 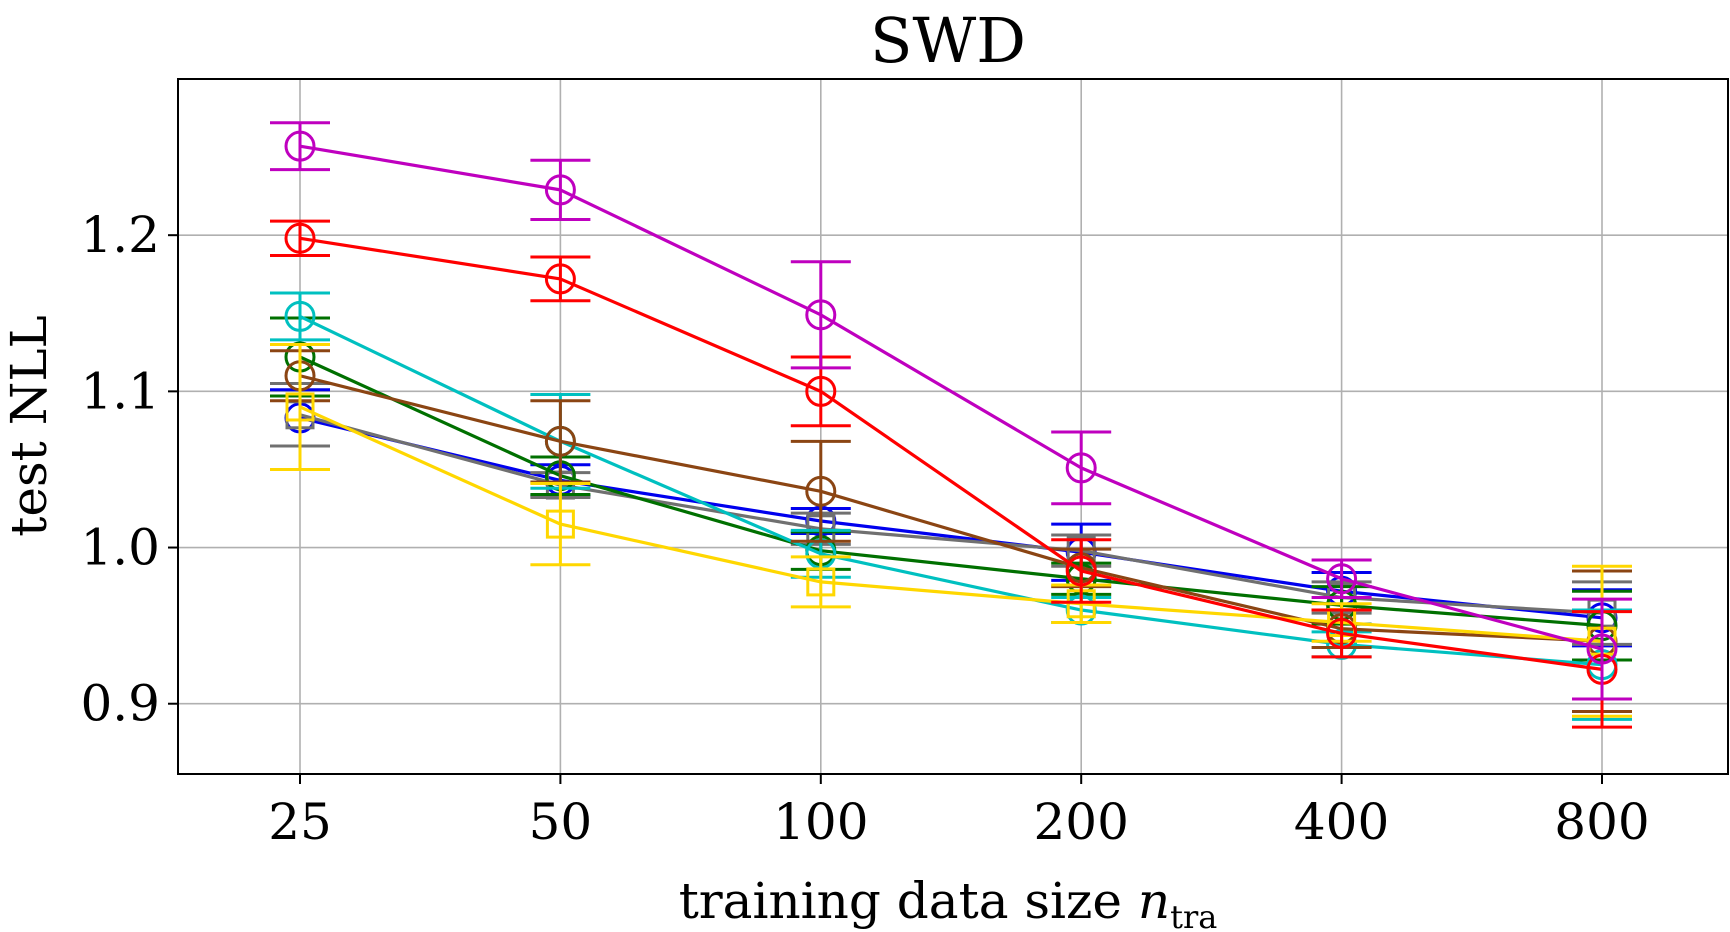 I want to click on x-axis-label-prefix: training data size, so click(x=908, y=901).